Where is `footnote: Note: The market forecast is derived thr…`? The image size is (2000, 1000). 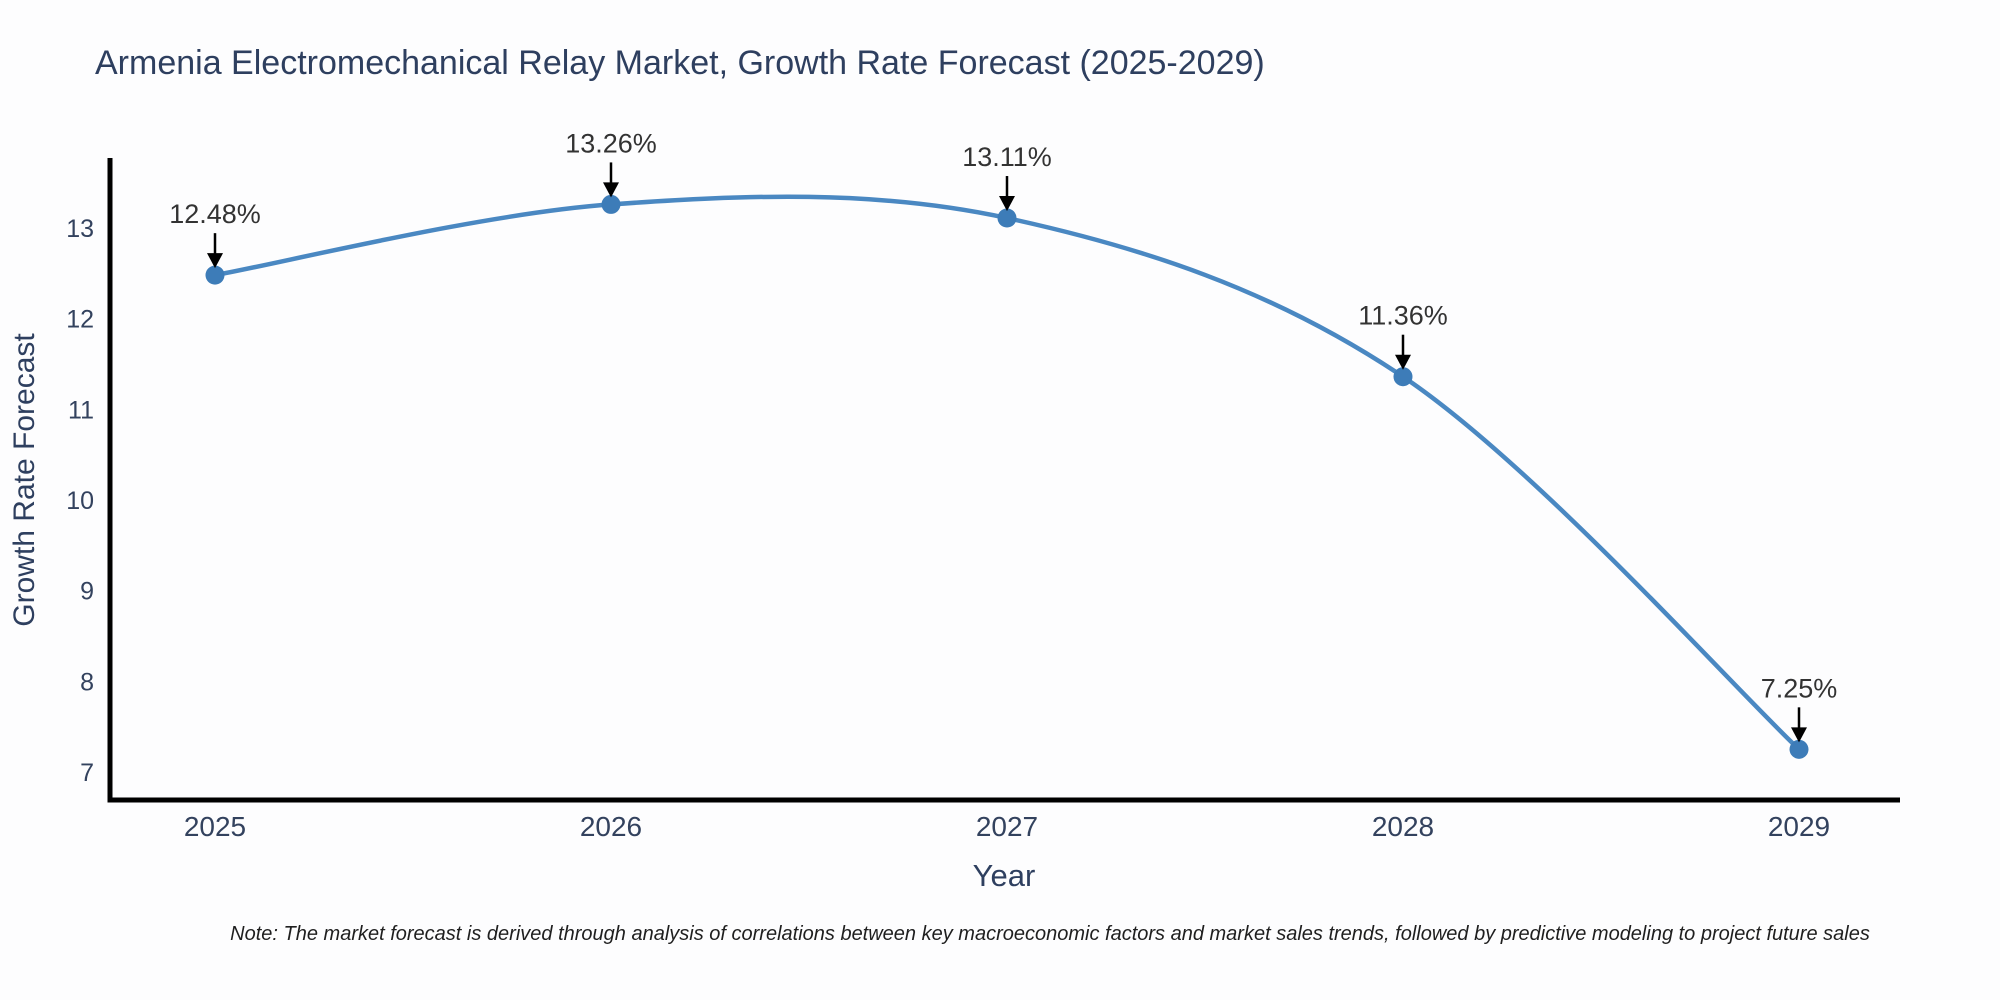 footnote: Note: The market forecast is derived thr… is located at coordinates (1050, 934).